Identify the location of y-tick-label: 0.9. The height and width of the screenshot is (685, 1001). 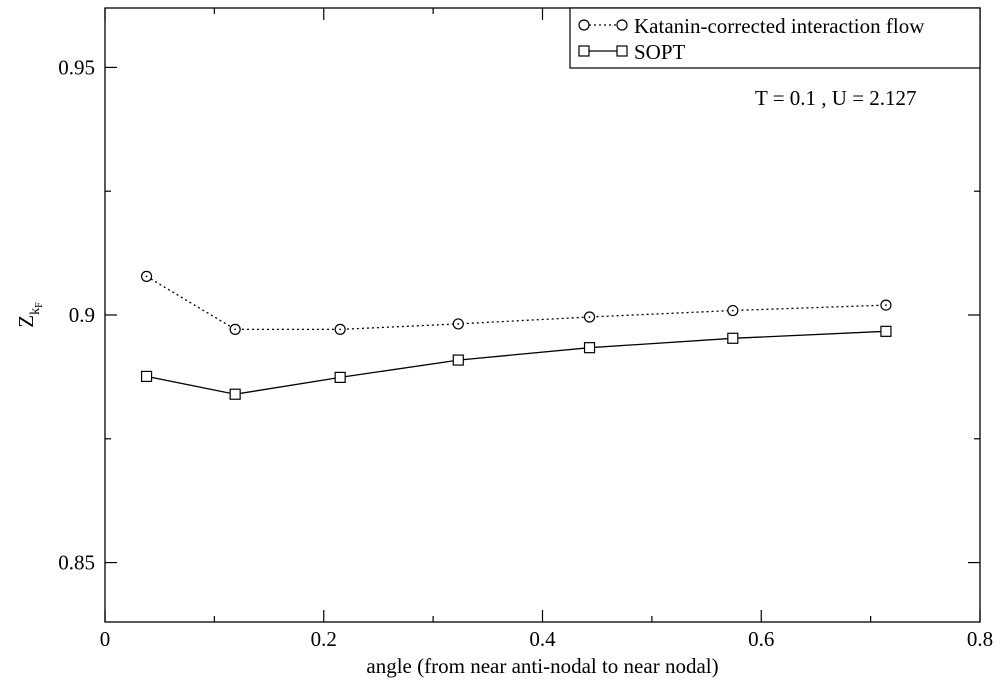
(82, 315).